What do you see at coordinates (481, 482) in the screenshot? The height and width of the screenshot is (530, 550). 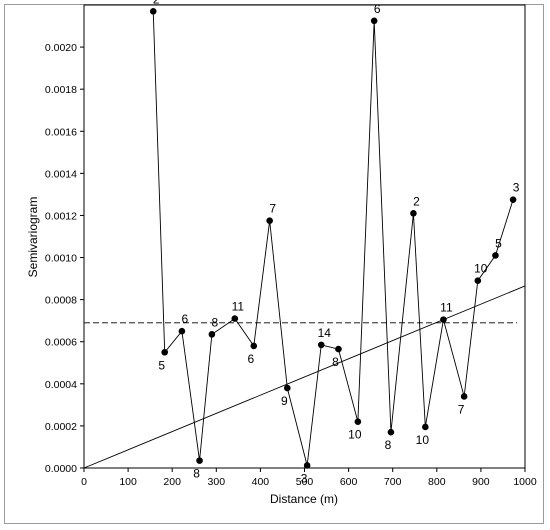 I see `x-tick-label: 900` at bounding box center [481, 482].